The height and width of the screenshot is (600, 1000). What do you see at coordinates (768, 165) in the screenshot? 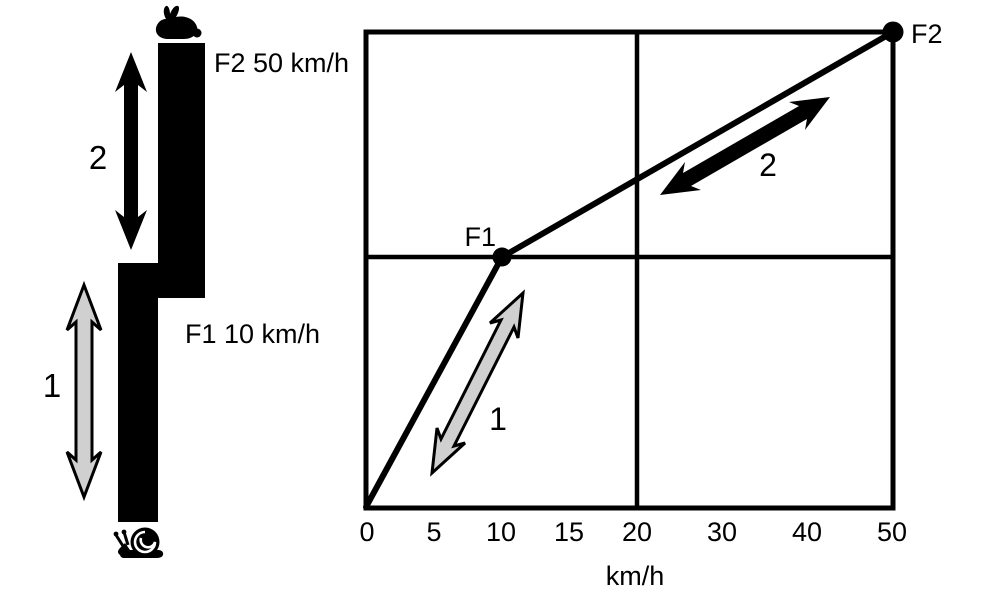
I see `chart-interval-2-label: 2` at bounding box center [768, 165].